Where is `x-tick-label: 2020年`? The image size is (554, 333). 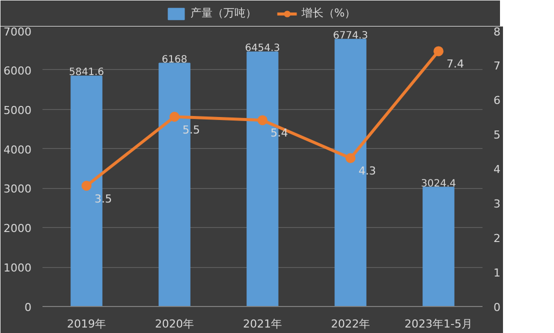
x-tick-label: 2020年 is located at coordinates (174, 324).